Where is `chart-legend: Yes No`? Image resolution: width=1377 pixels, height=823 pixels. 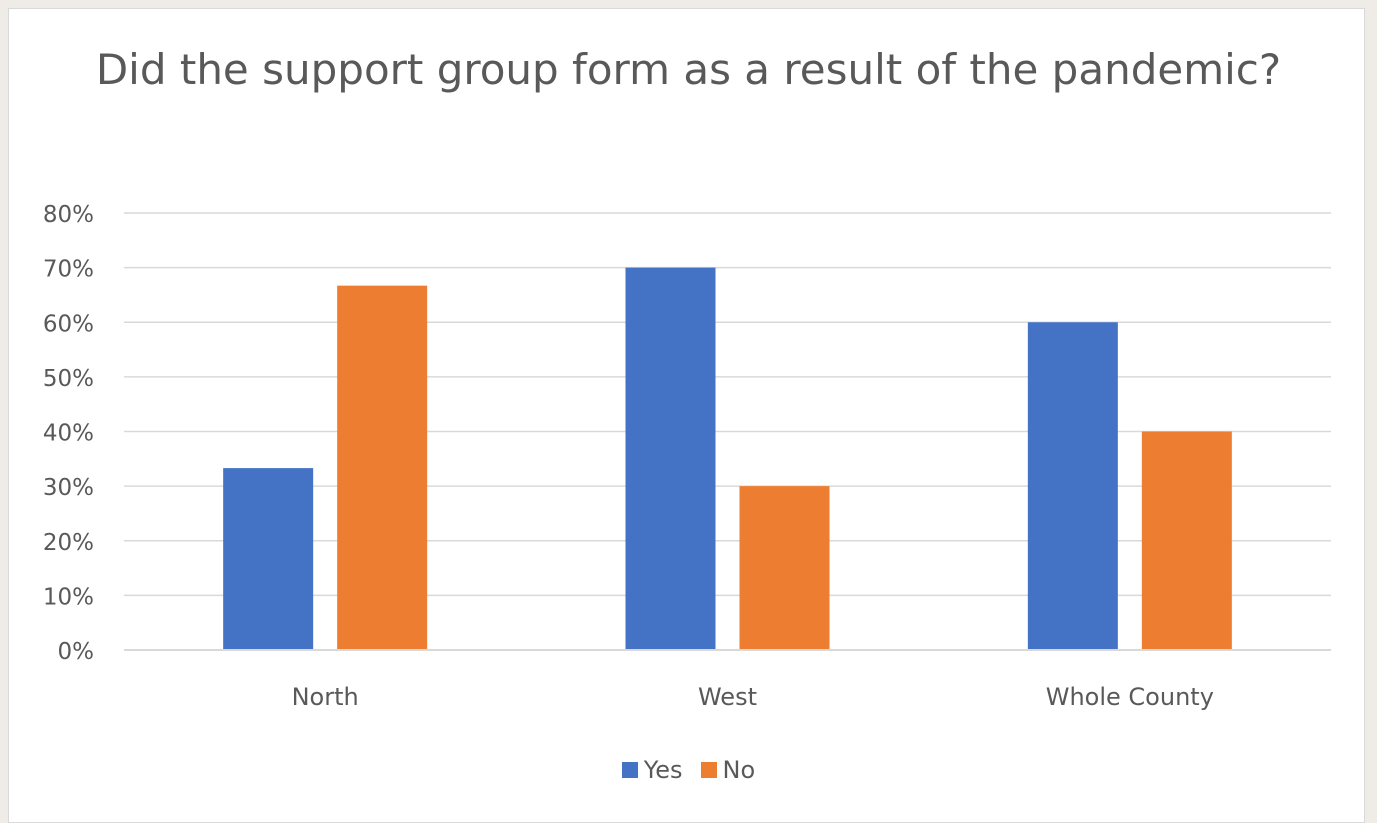 chart-legend: Yes No is located at coordinates (688, 770).